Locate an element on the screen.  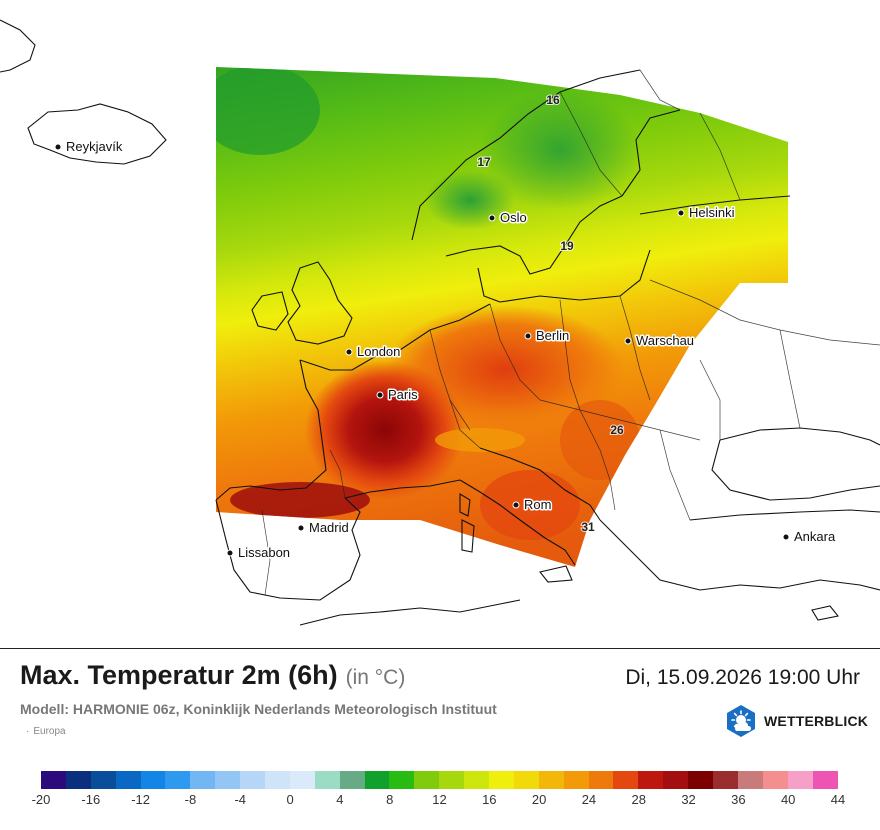
city-label: Paris is located at coordinates (403, 394).